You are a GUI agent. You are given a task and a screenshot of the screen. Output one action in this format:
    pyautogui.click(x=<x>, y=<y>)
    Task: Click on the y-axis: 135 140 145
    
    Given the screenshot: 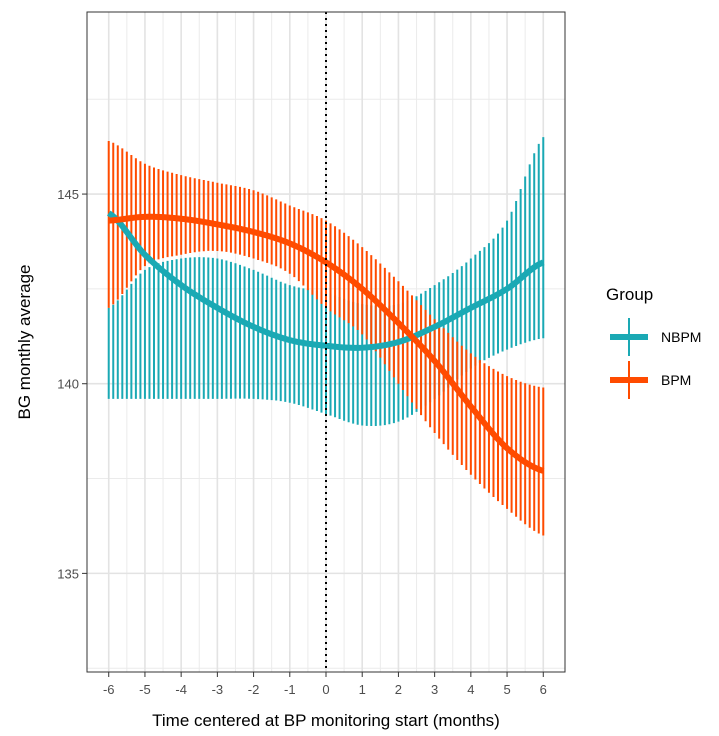 What is the action you would take?
    pyautogui.click(x=72, y=384)
    